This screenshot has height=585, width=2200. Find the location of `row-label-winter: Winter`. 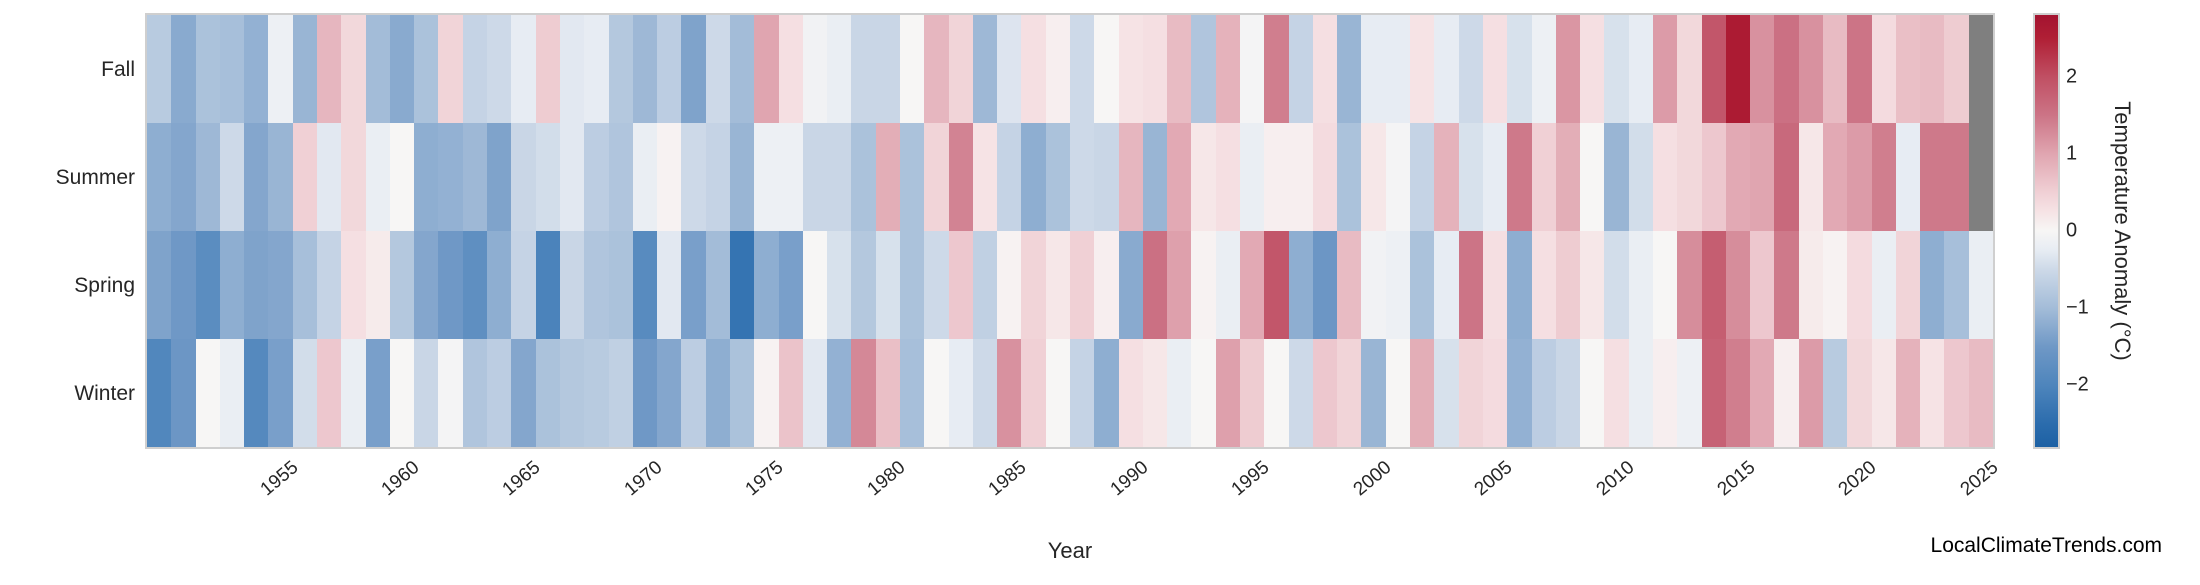

row-label-winter: Winter is located at coordinates (104, 393).